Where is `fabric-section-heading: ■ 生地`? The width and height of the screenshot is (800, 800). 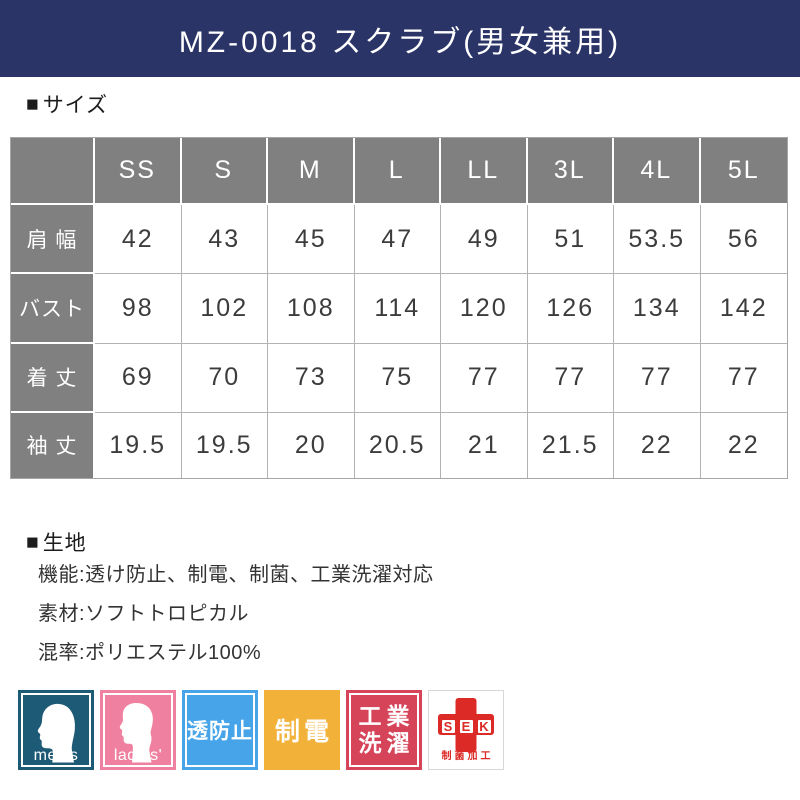 fabric-section-heading: ■ 生地 is located at coordinates (56, 542).